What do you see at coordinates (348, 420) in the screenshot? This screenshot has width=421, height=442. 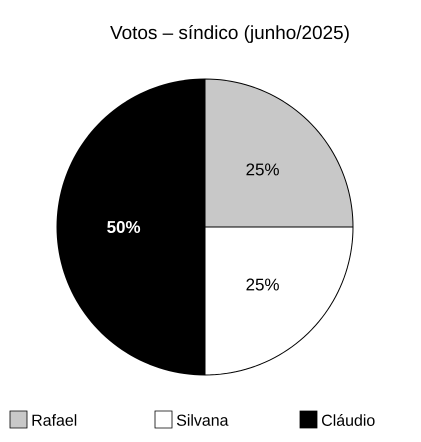 I see `legend-label: Cláudio` at bounding box center [348, 420].